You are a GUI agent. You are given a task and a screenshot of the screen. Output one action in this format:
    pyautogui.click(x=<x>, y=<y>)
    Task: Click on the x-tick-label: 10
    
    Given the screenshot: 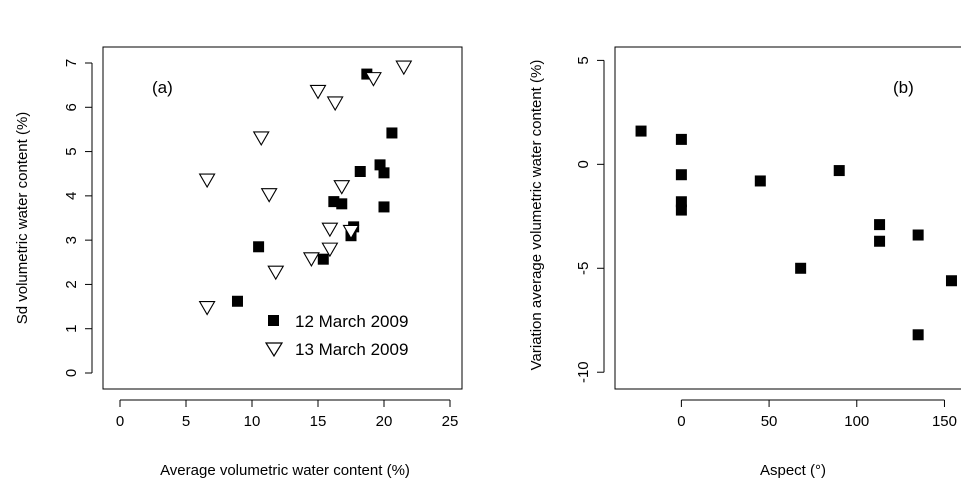 What is the action you would take?
    pyautogui.click(x=252, y=421)
    